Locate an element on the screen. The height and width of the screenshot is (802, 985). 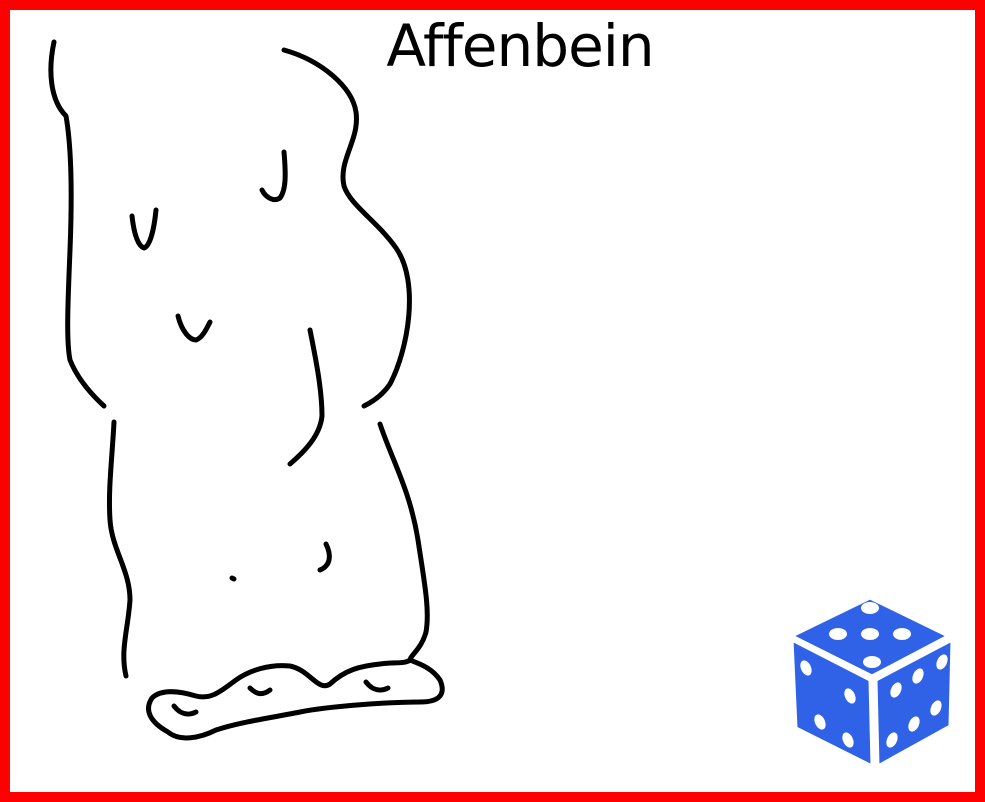
dice-icon is located at coordinates (872, 682).